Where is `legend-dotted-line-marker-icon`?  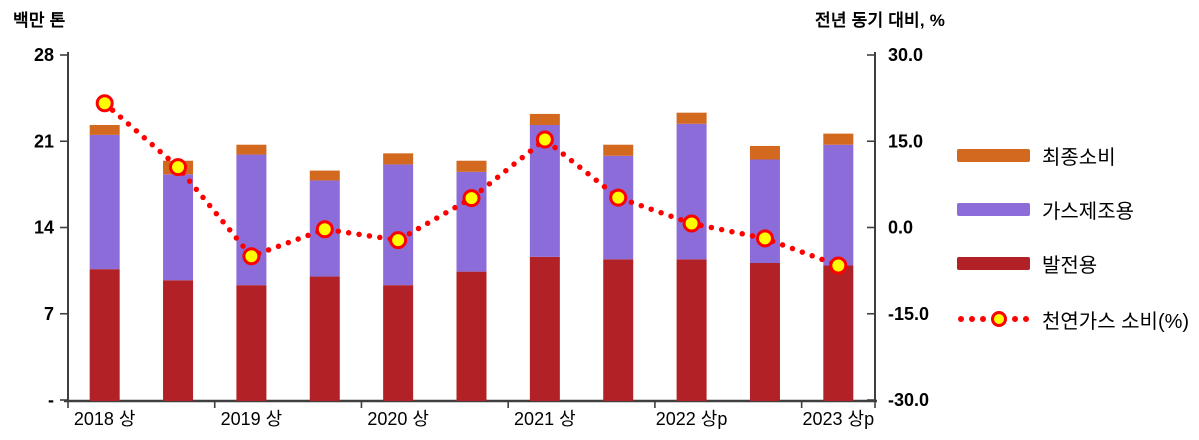 legend-dotted-line-marker-icon is located at coordinates (993, 319).